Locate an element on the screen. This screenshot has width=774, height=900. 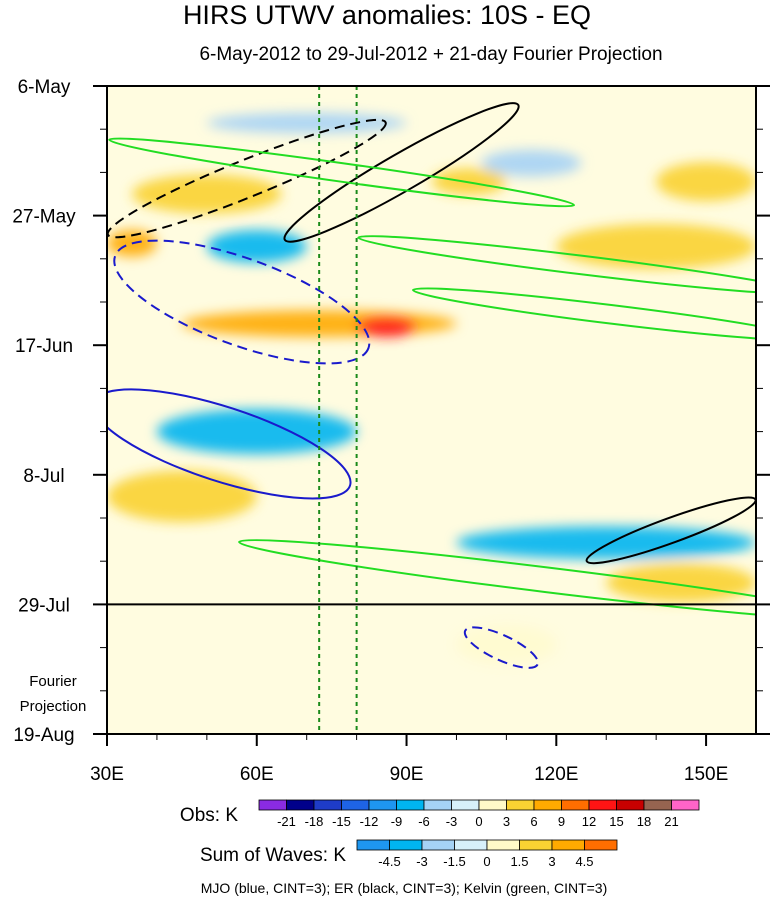
colorbar-tick-label: -6 is located at coordinates (424, 821).